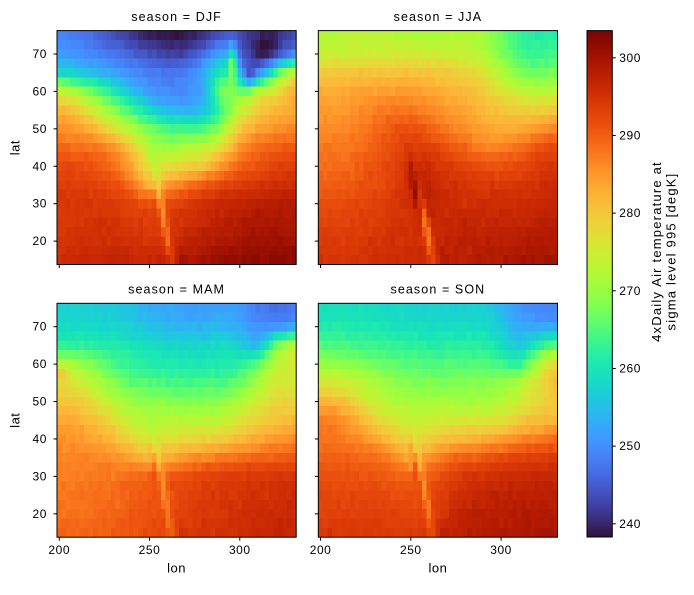  Describe the element at coordinates (630, 213) in the screenshot. I see `svg-text: 280` at that location.